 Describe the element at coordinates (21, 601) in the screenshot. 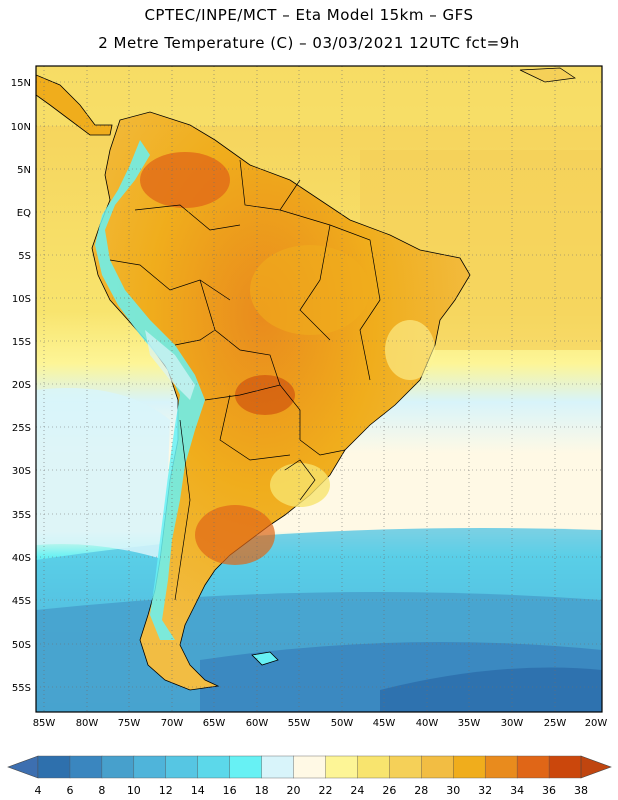

I see `lat-label: 45S` at that location.